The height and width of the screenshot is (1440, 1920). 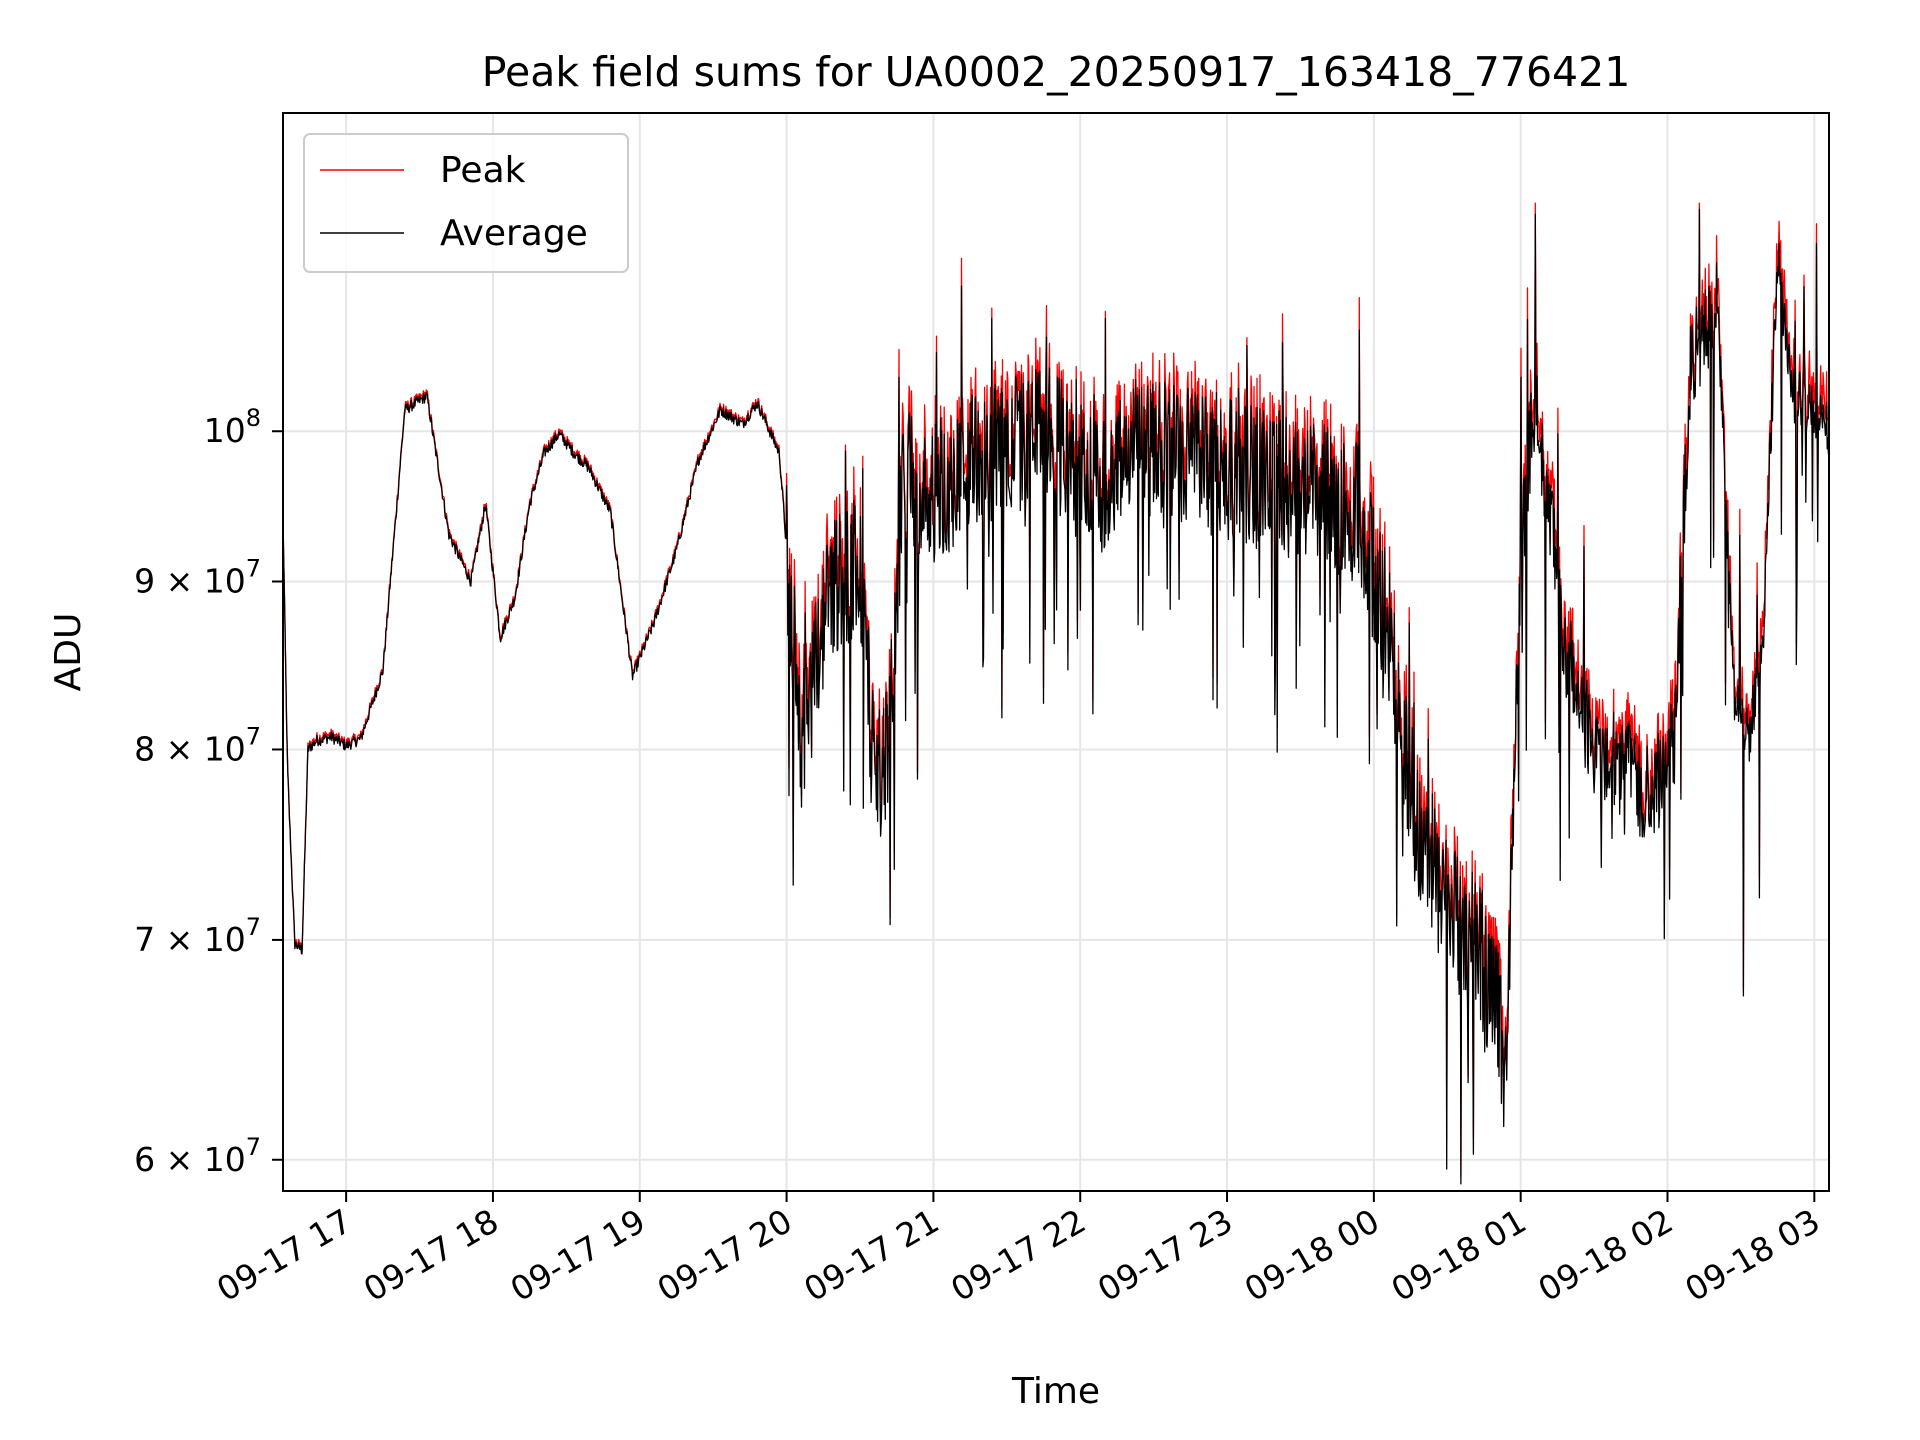 I want to click on legend-peak-label: Peak, so click(x=483, y=170).